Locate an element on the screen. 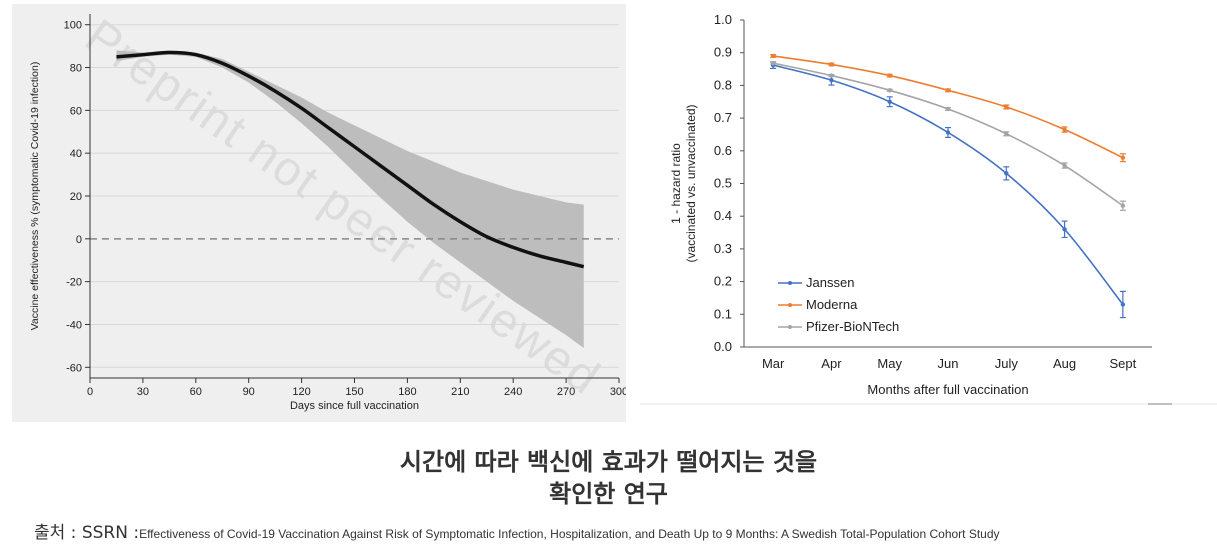 The width and height of the screenshot is (1217, 544). x-tick-label: 60 is located at coordinates (196, 392).